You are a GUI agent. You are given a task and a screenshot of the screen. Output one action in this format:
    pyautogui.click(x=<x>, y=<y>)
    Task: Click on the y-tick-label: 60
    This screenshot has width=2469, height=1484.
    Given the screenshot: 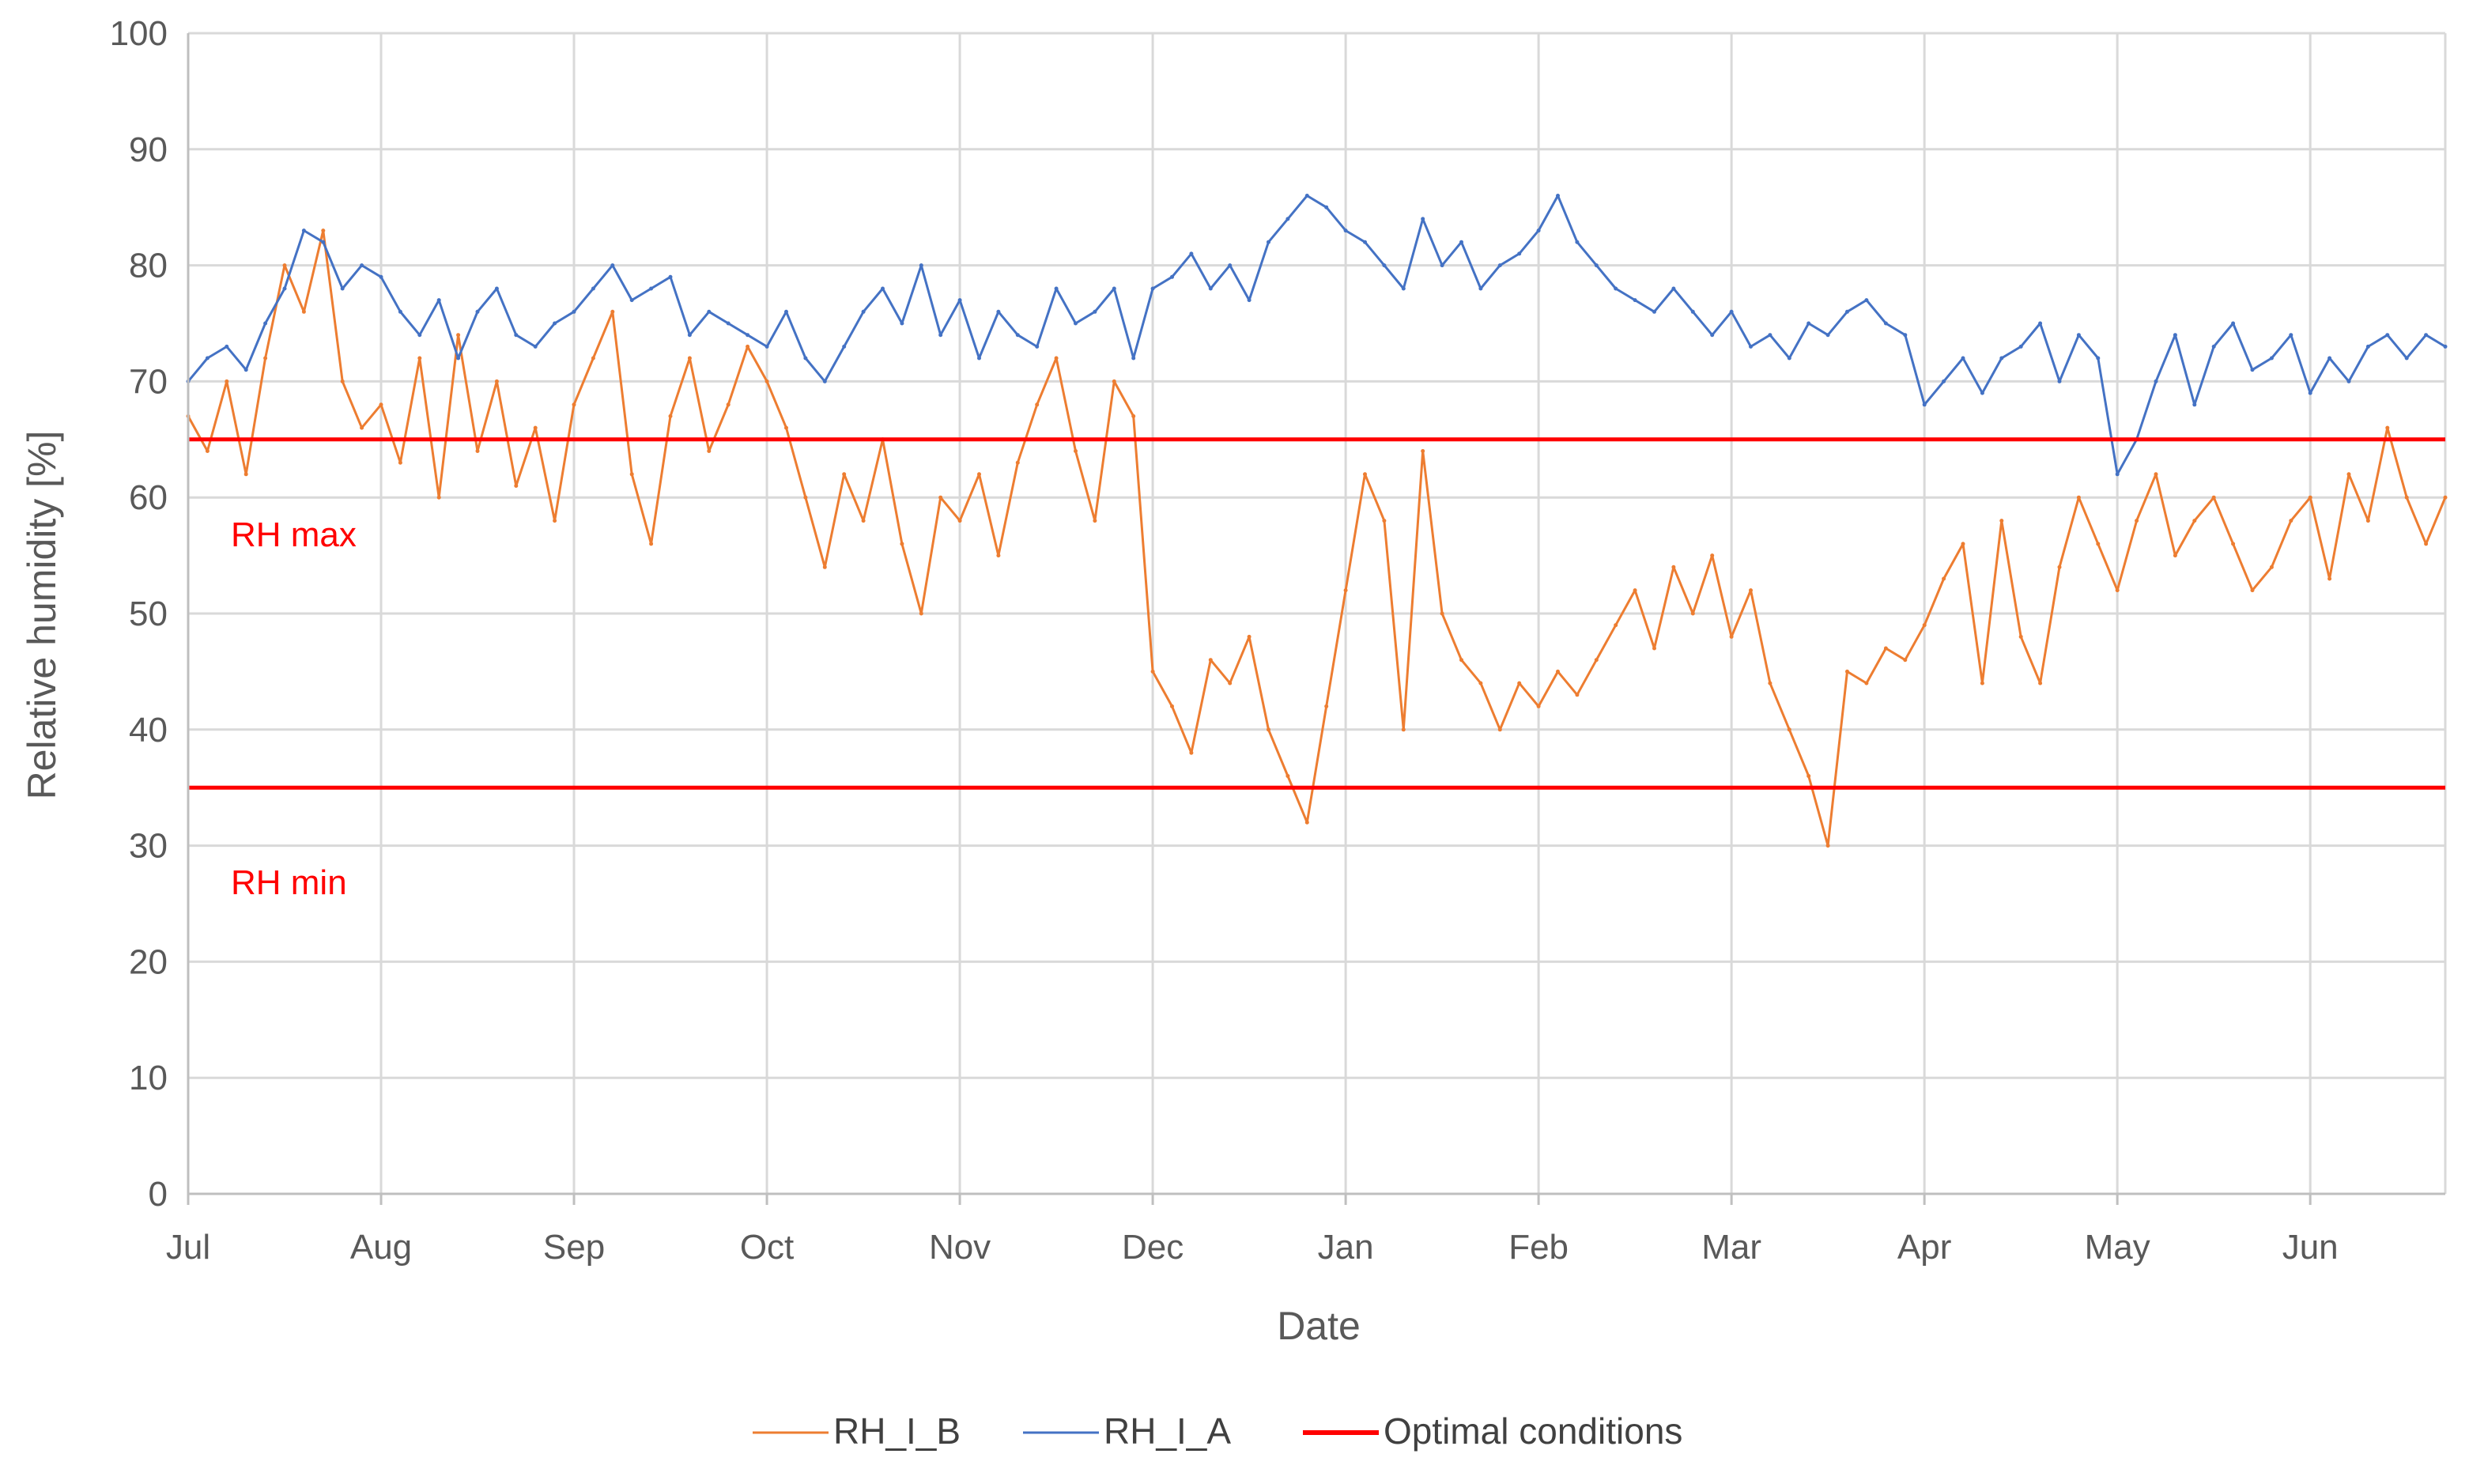 What is the action you would take?
    pyautogui.click(x=148, y=497)
    